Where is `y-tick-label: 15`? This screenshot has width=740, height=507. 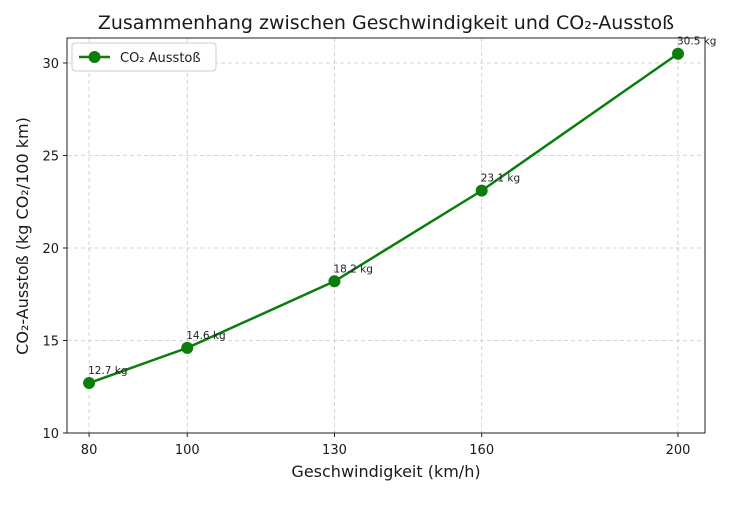
y-tick-label: 15 is located at coordinates (50, 341).